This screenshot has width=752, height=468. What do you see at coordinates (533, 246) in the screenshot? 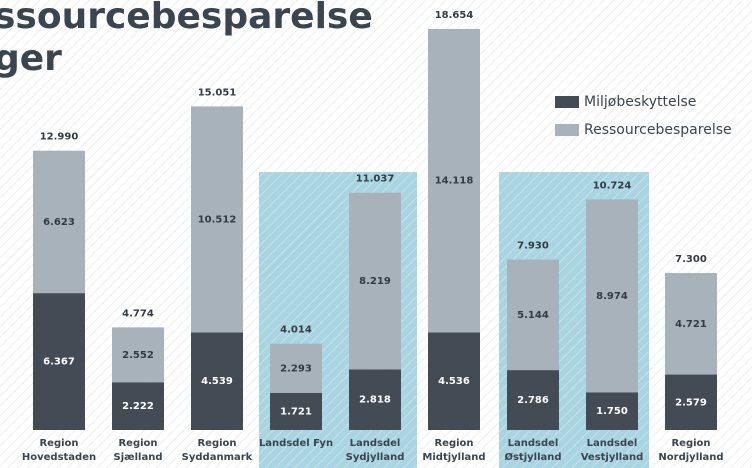
I see `total-label: 7.930` at bounding box center [533, 246].